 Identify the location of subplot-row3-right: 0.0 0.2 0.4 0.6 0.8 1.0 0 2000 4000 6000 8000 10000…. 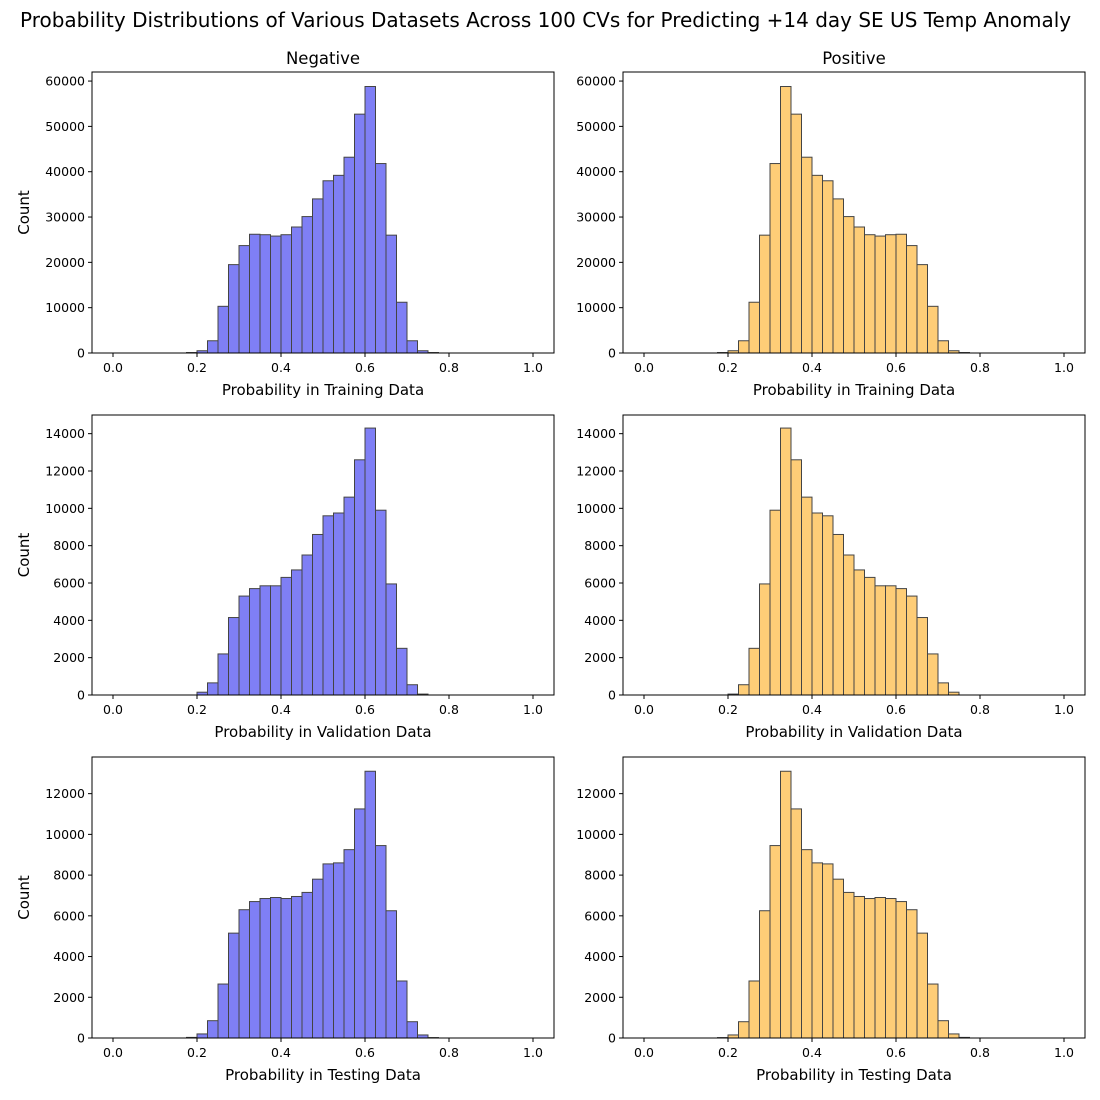
(831, 920).